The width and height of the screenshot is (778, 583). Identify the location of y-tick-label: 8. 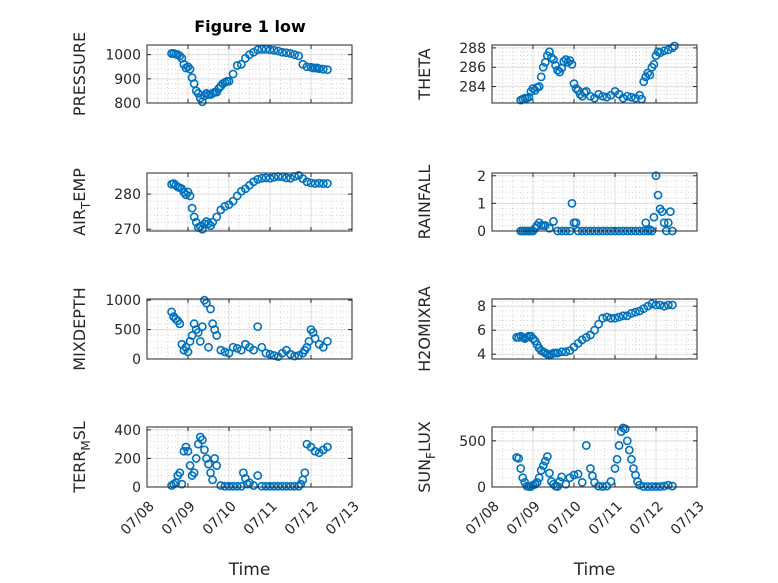
(481, 307).